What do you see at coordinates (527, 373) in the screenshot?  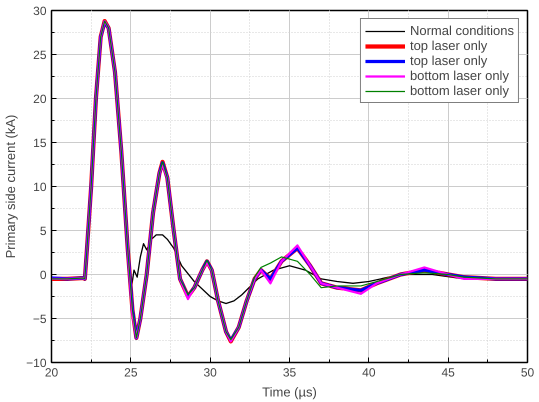 I see `x-tick-label: 50` at bounding box center [527, 373].